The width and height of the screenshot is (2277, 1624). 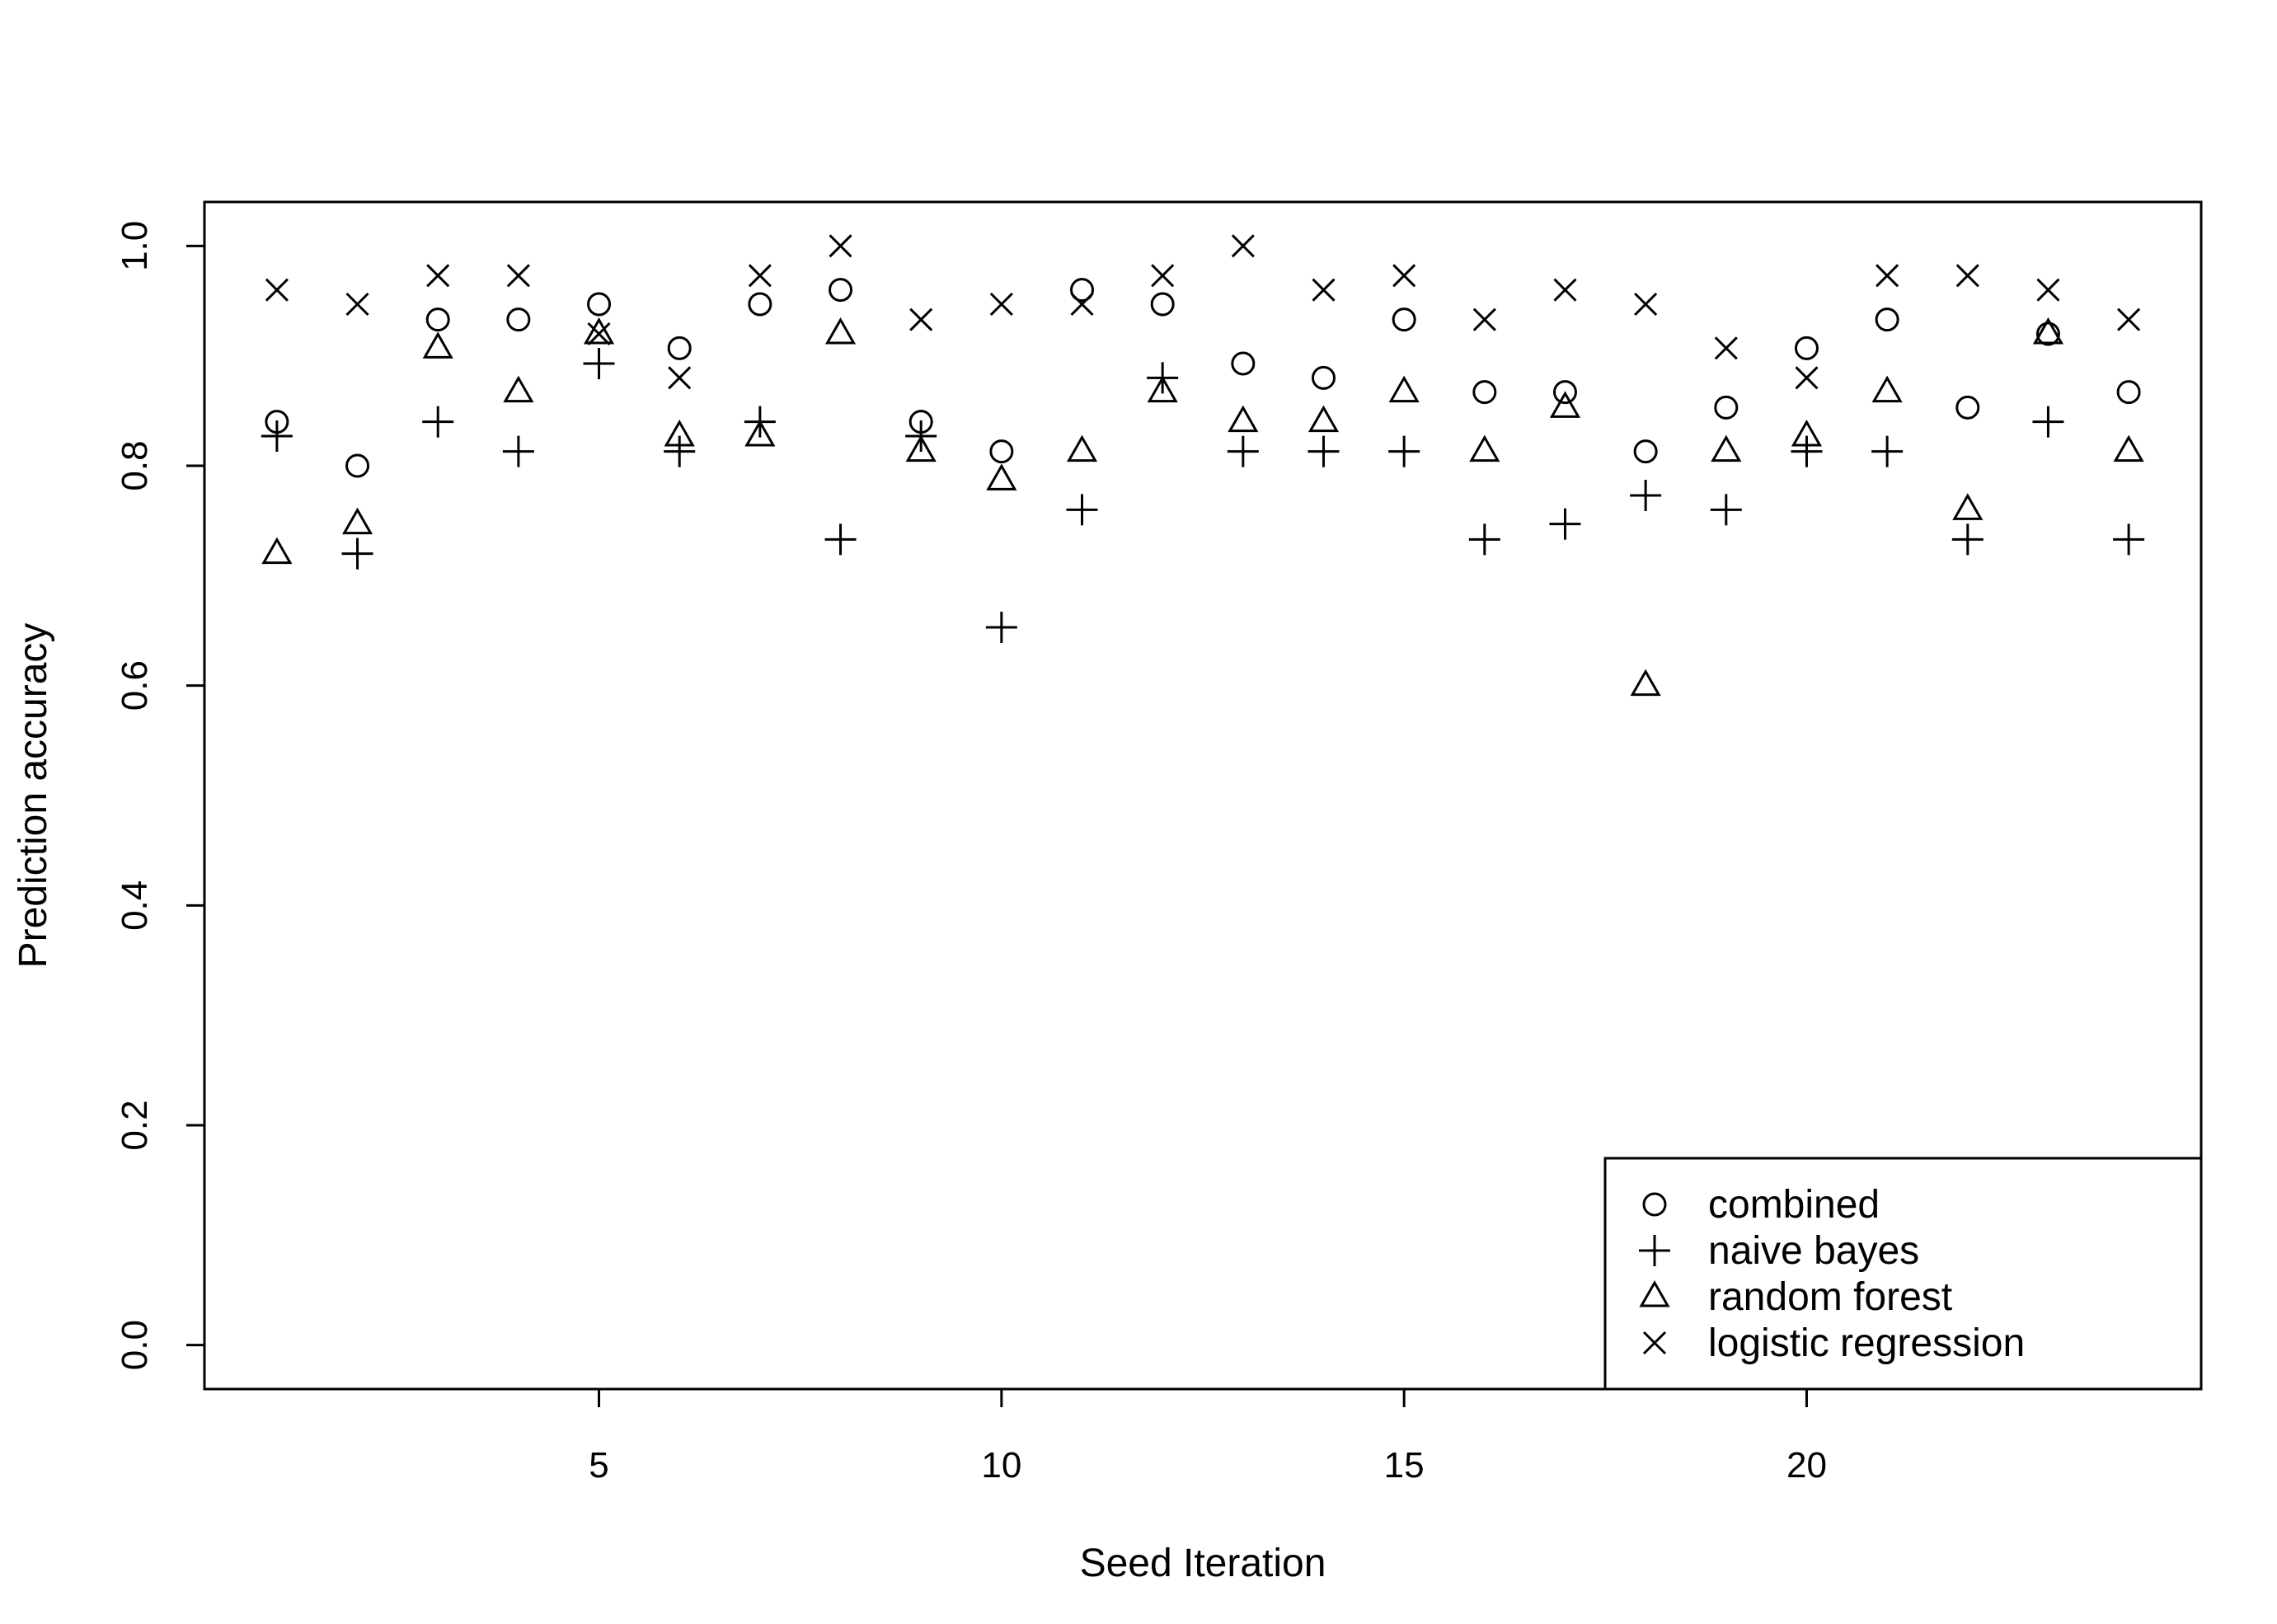 What do you see at coordinates (1203, 1564) in the screenshot?
I see `x-axis-title: Seed Iteration` at bounding box center [1203, 1564].